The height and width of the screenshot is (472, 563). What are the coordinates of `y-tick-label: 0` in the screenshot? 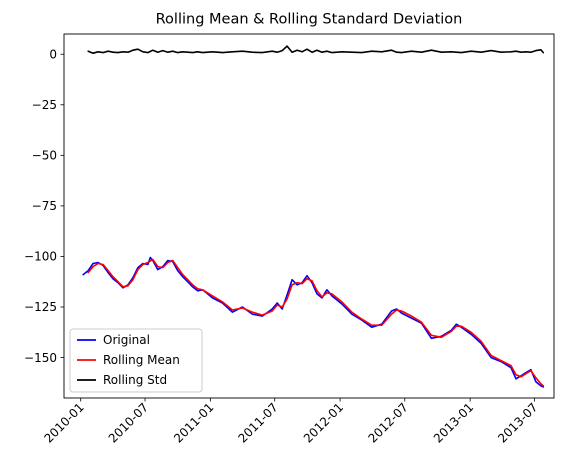 It's located at (53, 54).